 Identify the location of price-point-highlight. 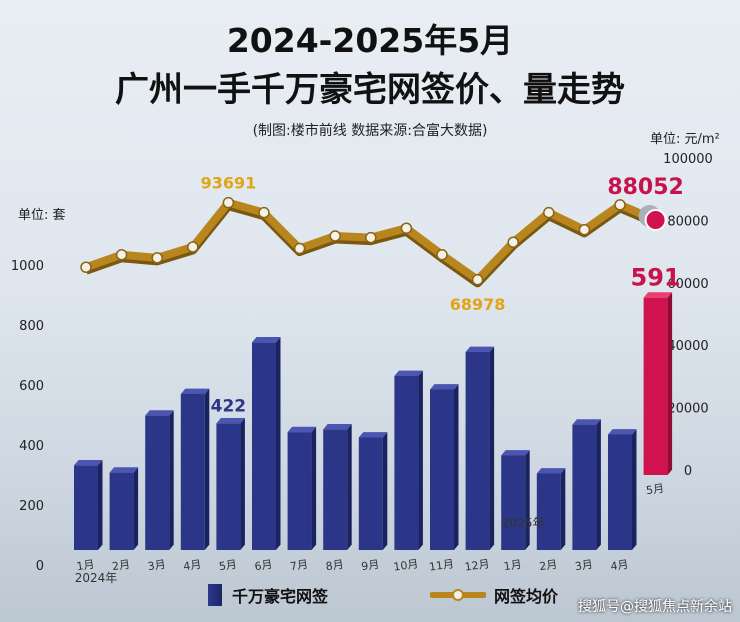
(655, 220).